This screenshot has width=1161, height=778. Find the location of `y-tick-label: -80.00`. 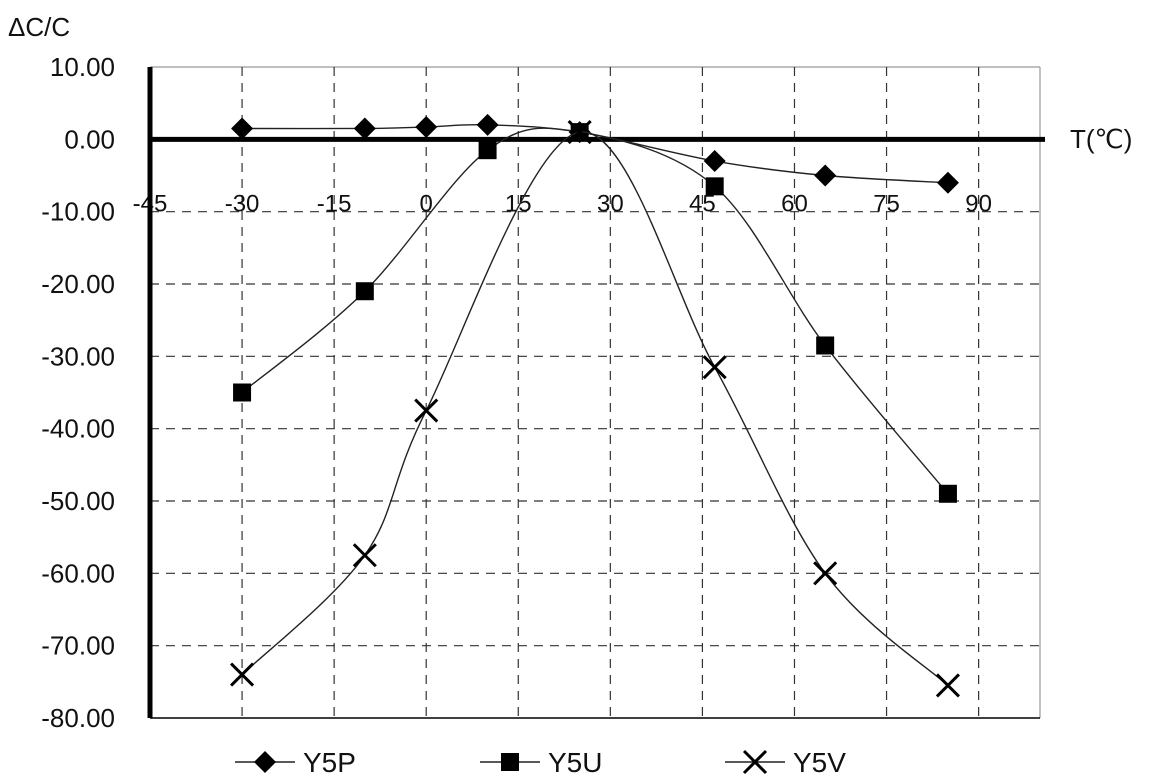

y-tick-label: -80.00 is located at coordinates (78, 718).